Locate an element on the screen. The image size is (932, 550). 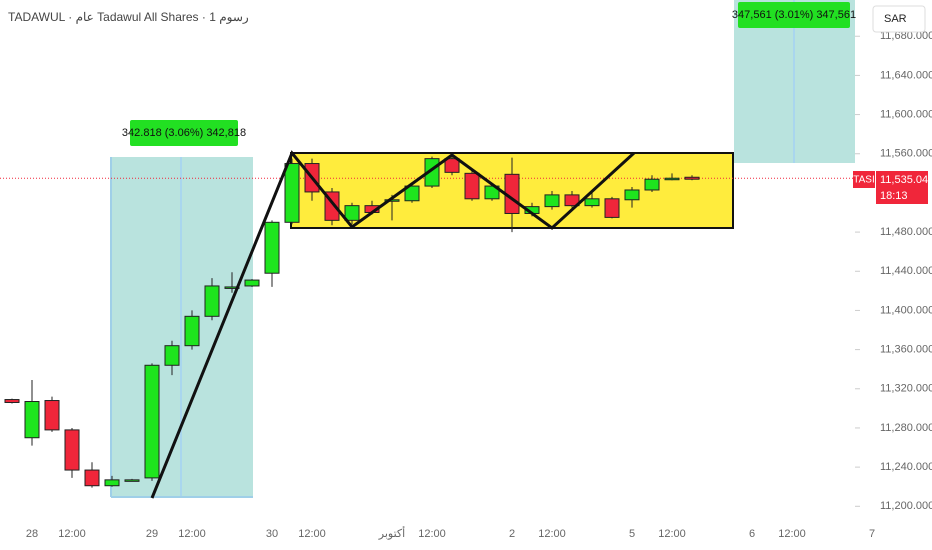
countdown: 18:13 is located at coordinates (894, 196).